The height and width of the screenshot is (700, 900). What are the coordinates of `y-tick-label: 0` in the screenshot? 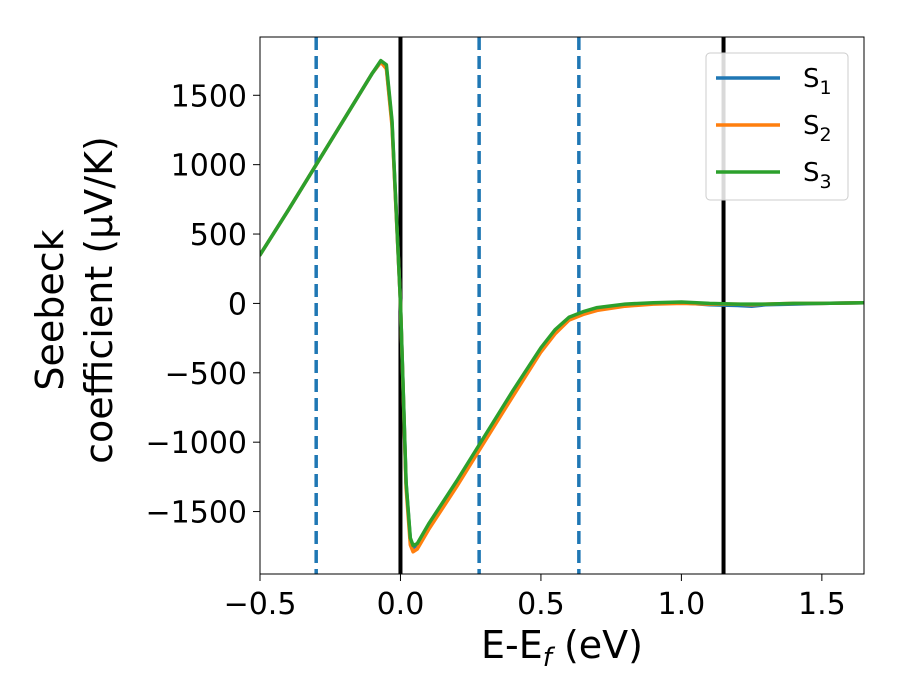 It's located at (237, 304).